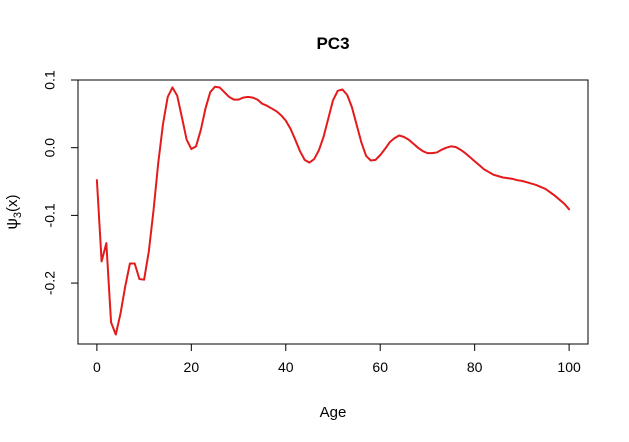 The width and height of the screenshot is (629, 442). I want to click on x-axis-label: Age, so click(333, 412).